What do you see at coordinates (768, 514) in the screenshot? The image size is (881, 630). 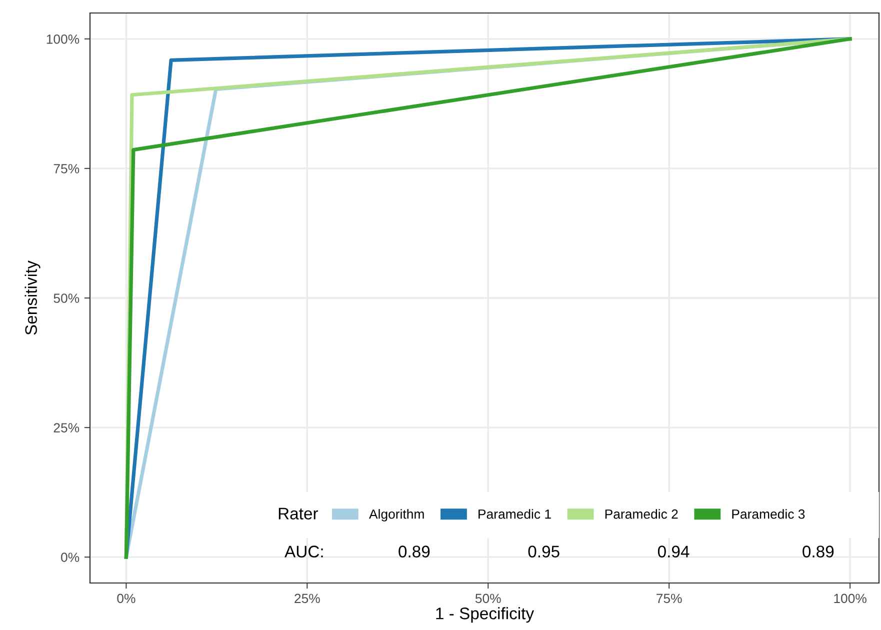 I see `legend-label: Paramedic 3` at bounding box center [768, 514].